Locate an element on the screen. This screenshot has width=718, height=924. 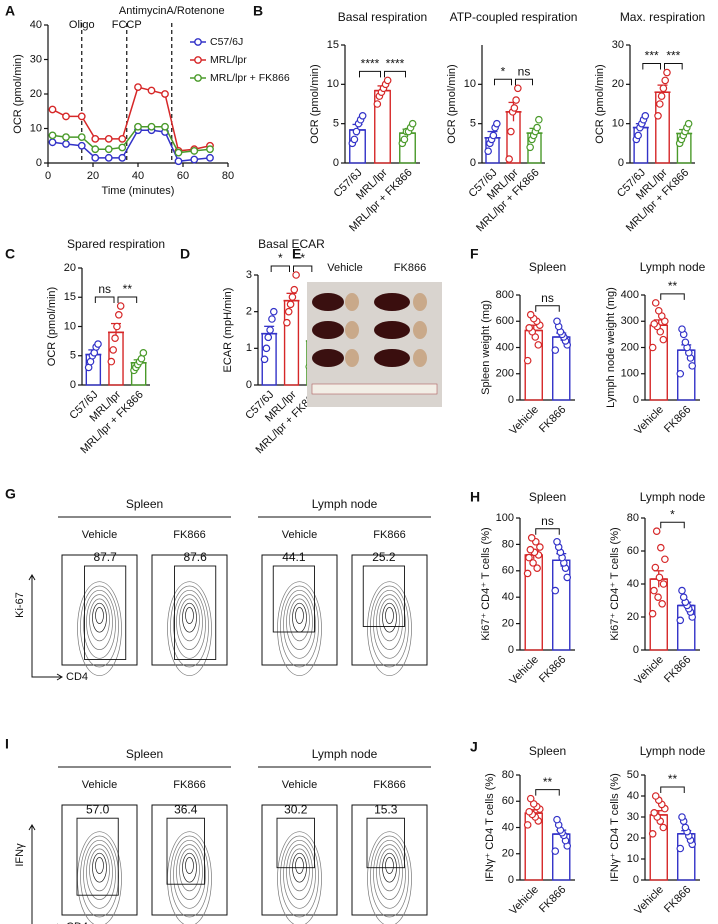
x-tick-label: 20 is located at coordinates (93, 176).